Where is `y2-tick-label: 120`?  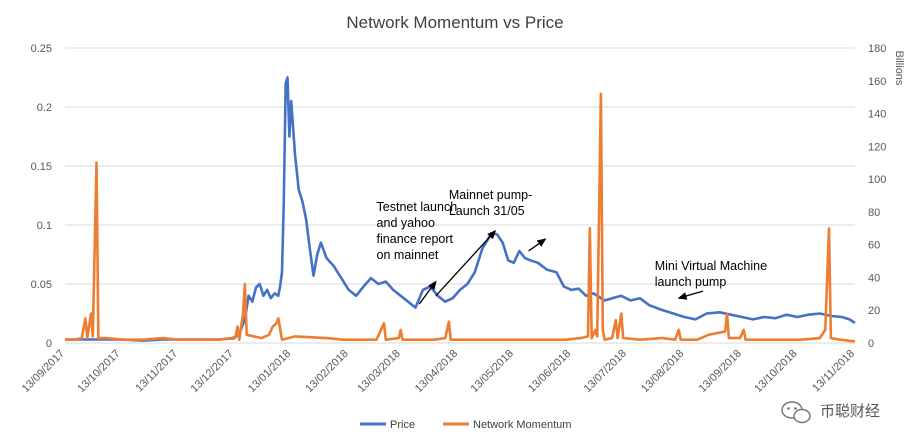 y2-tick-label: 120 is located at coordinates (877, 147).